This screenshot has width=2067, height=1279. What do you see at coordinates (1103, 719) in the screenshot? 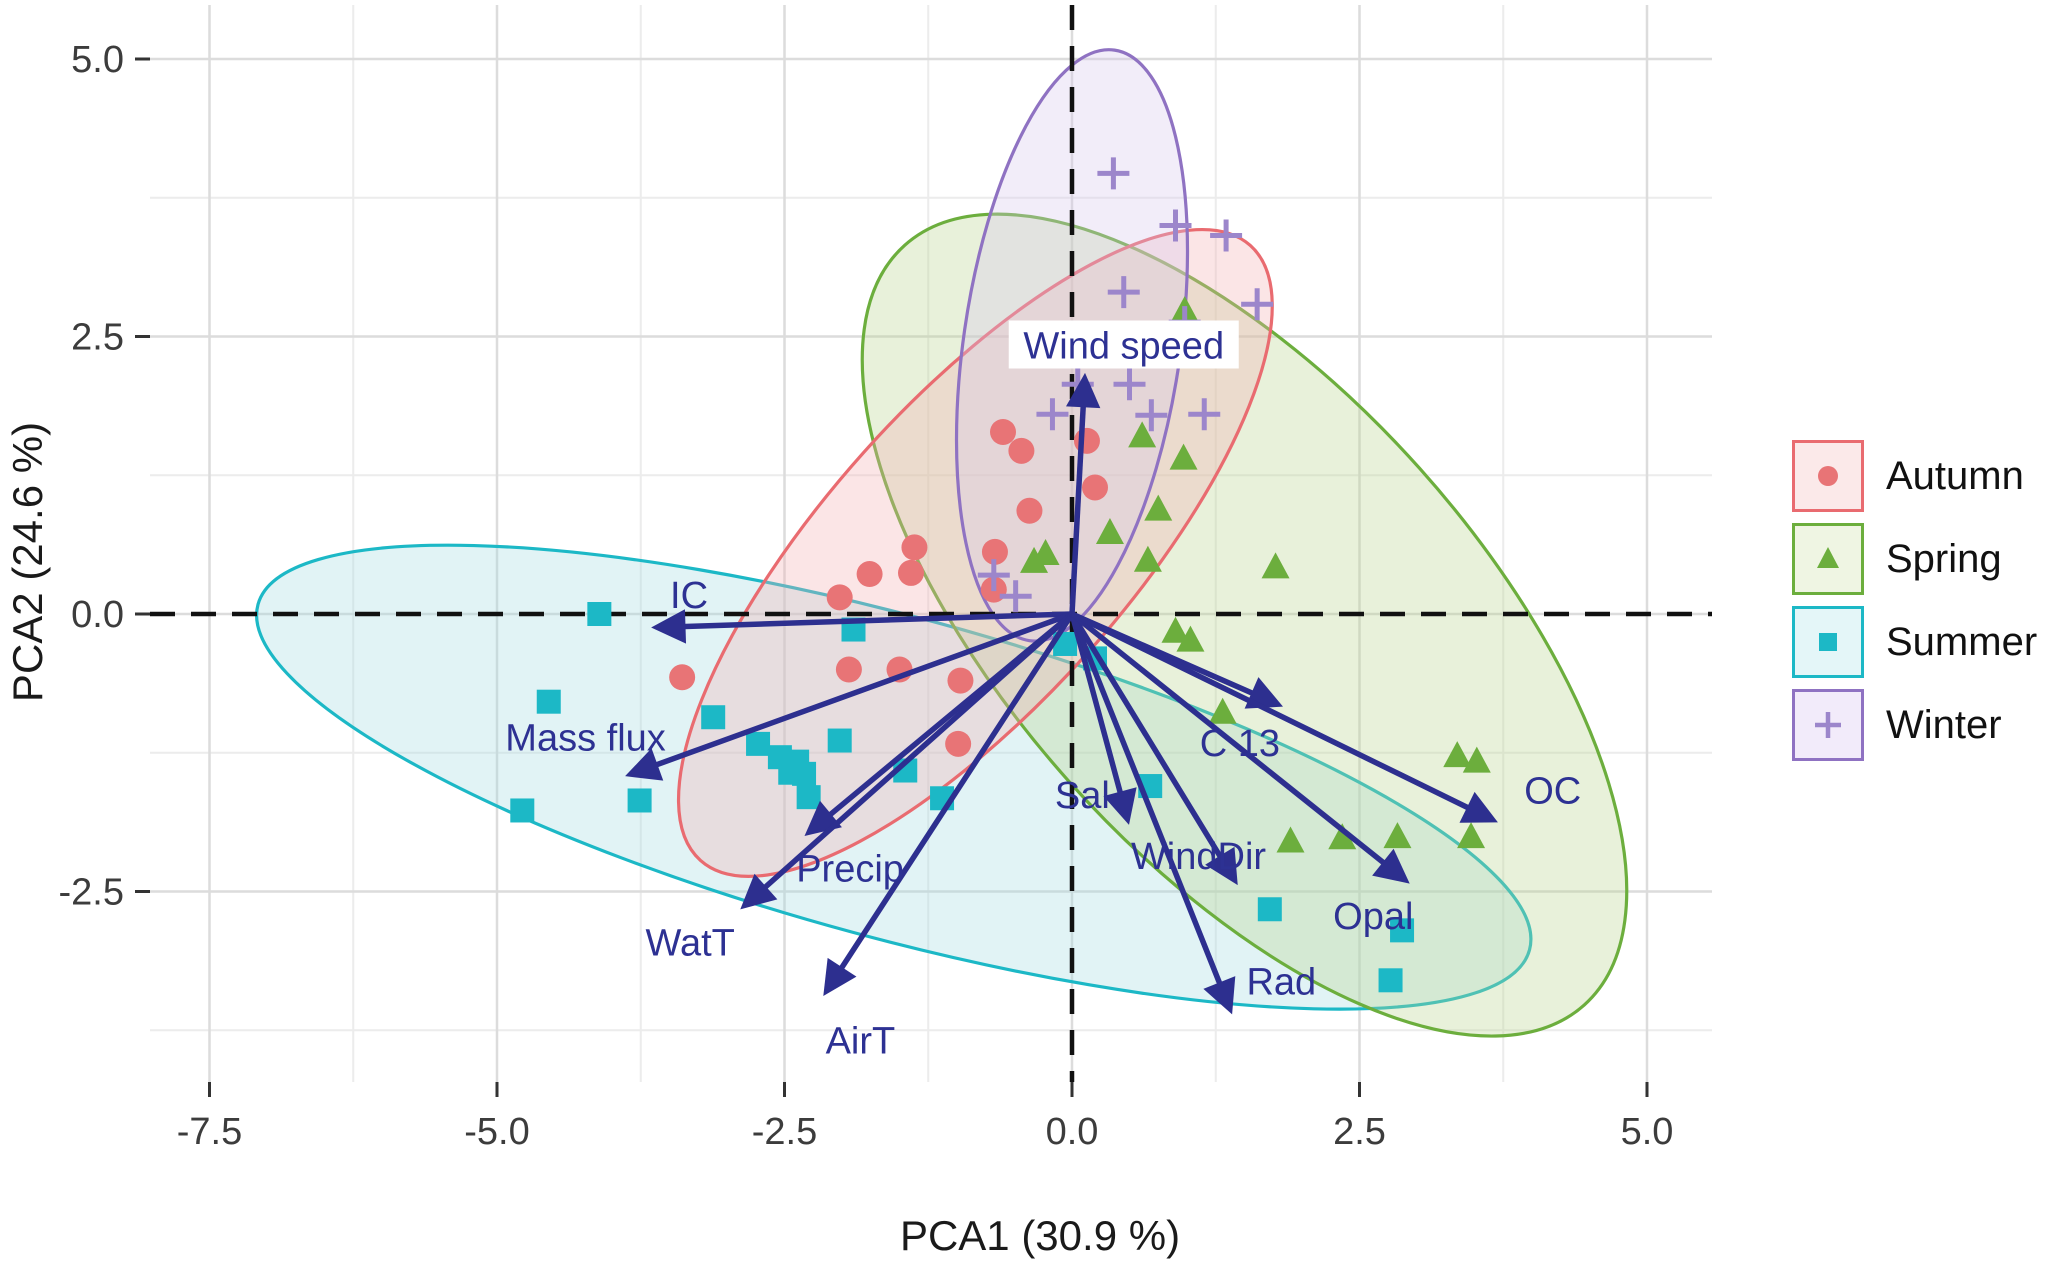
I see `loading-arrow-sal` at bounding box center [1103, 719].